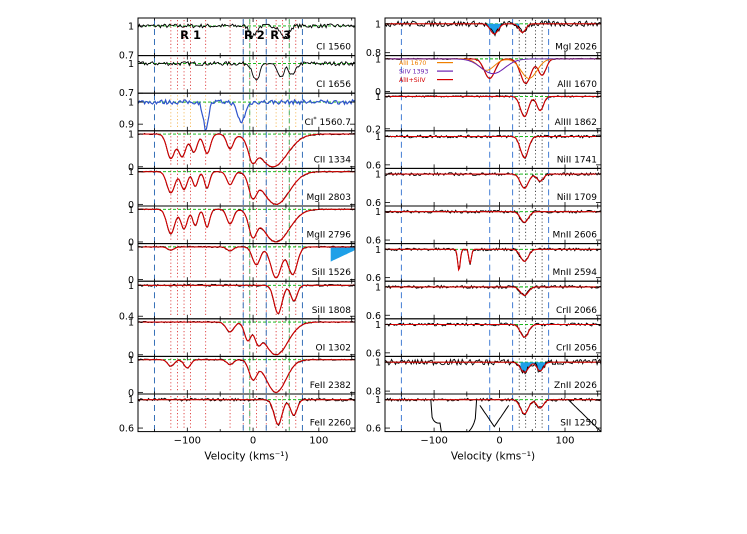 The width and height of the screenshot is (747, 534). What do you see at coordinates (242, 226) in the screenshot?
I see `panel: 1 0 MgII 2796` at bounding box center [242, 226].